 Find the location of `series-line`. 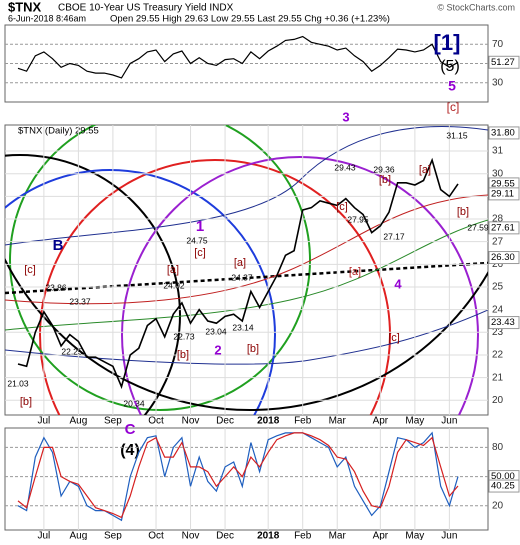

series-line is located at coordinates (238, 476).